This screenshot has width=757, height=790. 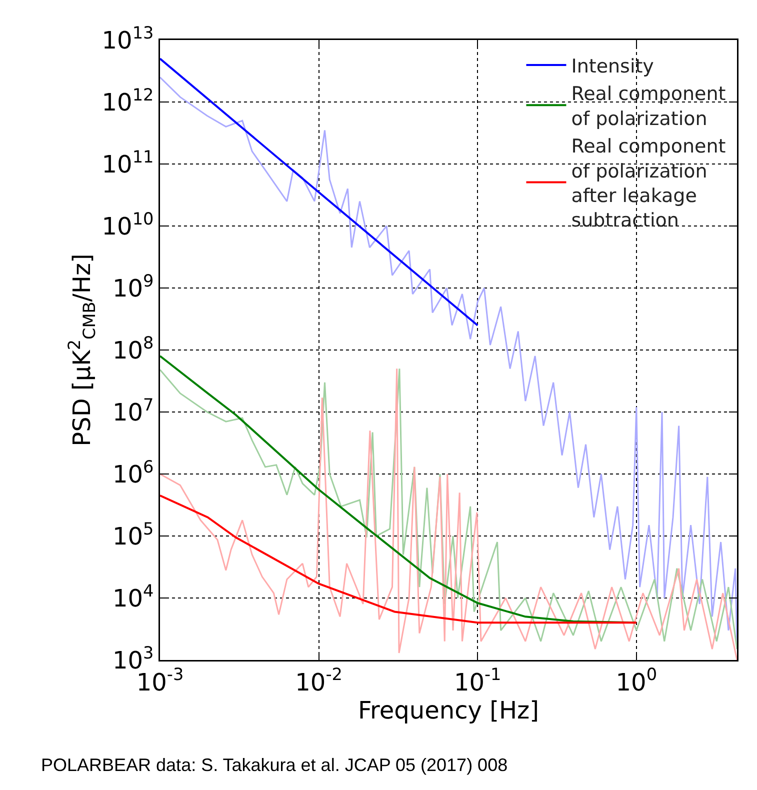 I want to click on x-tick-label: 10$^{-2}$, so click(x=318, y=680).